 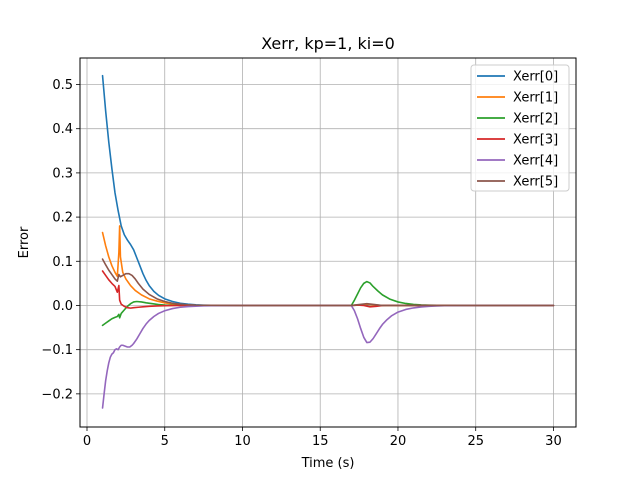 I want to click on y-tick-label: 0.2, so click(x=62, y=218).